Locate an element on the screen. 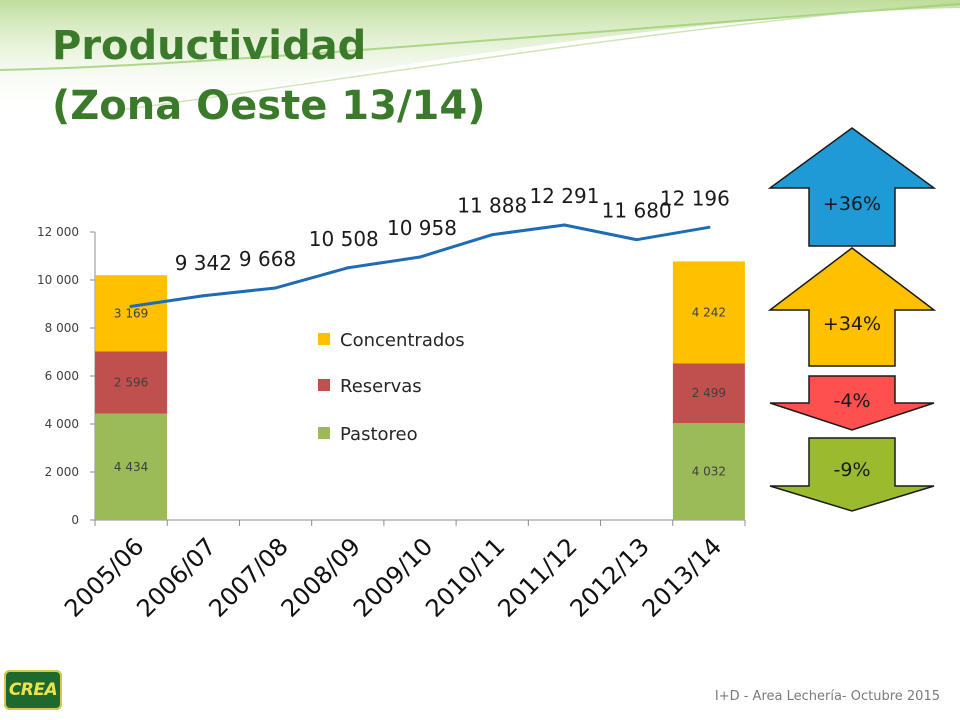 The height and width of the screenshot is (720, 960). y-tick-label: 2 000 is located at coordinates (62, 472).